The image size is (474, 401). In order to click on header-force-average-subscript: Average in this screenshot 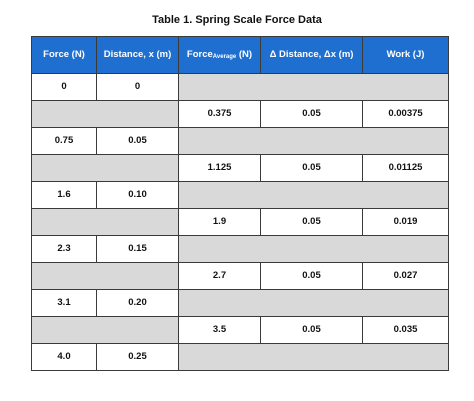, I will do `click(224, 56)`.